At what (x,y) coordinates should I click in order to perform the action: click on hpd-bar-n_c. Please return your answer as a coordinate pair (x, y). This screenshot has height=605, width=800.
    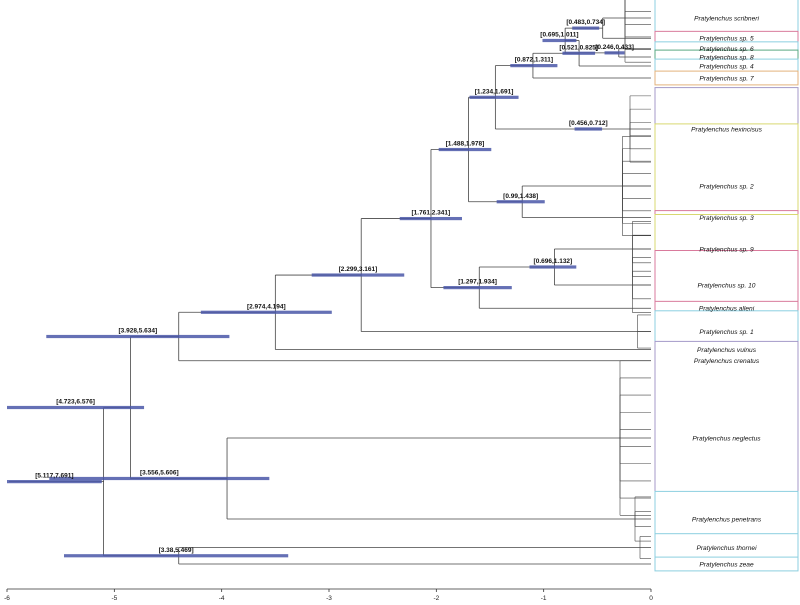
    Looking at the image, I should click on (534, 66).